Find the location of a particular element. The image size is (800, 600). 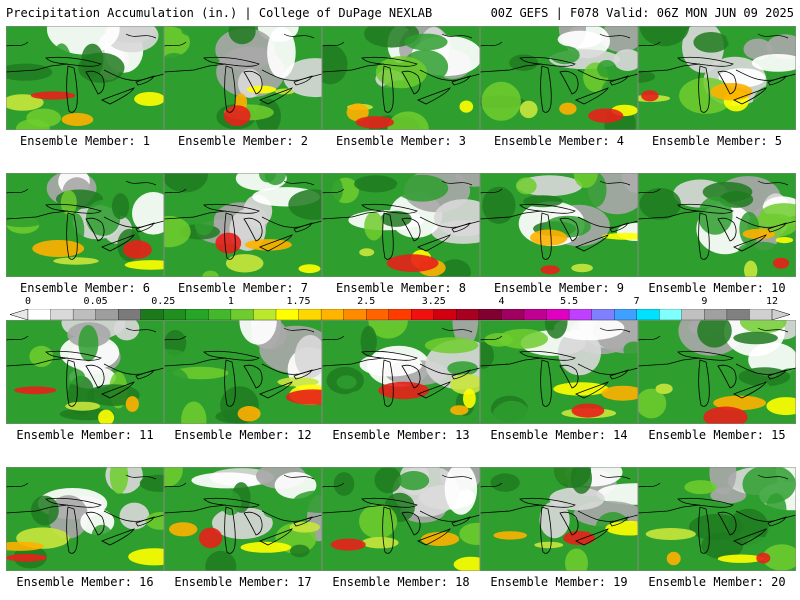

legend-tick-label: 3.25 is located at coordinates (433, 301).